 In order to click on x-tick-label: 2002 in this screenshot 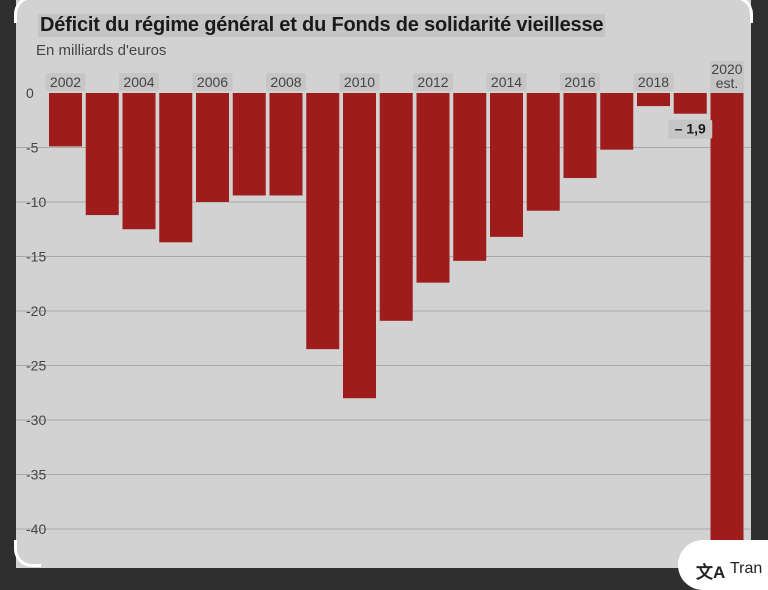, I will do `click(65, 82)`.